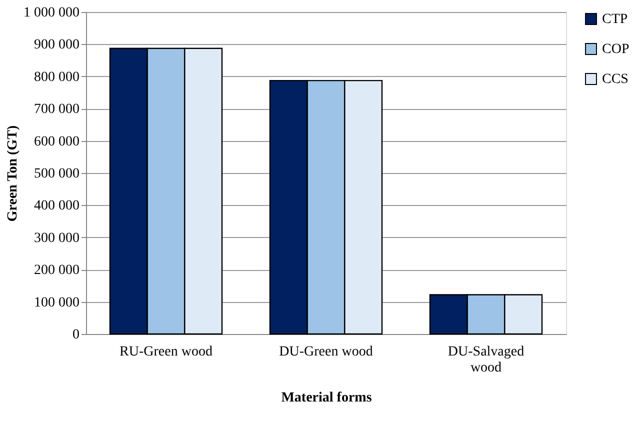 This screenshot has width=636, height=445. What do you see at coordinates (615, 79) in the screenshot?
I see `legend-label: CCS` at bounding box center [615, 79].